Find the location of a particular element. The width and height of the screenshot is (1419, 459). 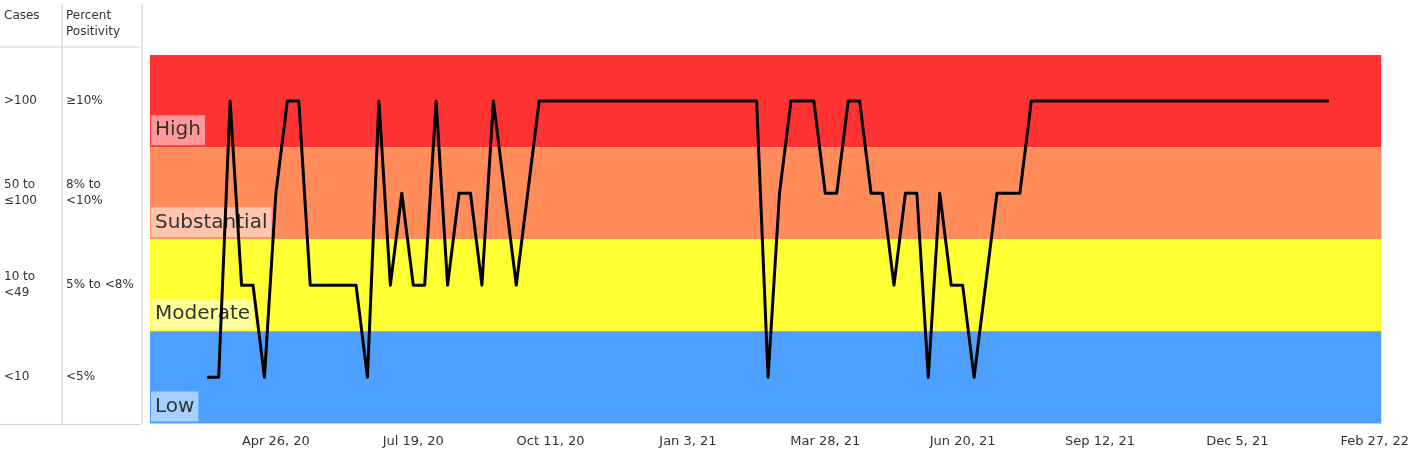

text: Percent Positivity is located at coordinates (93, 23).